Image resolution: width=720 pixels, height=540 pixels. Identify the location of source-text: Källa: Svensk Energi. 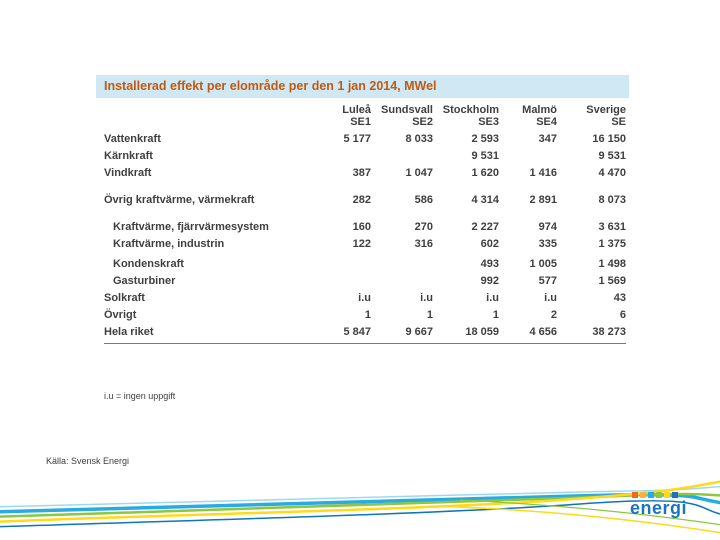
(88, 461).